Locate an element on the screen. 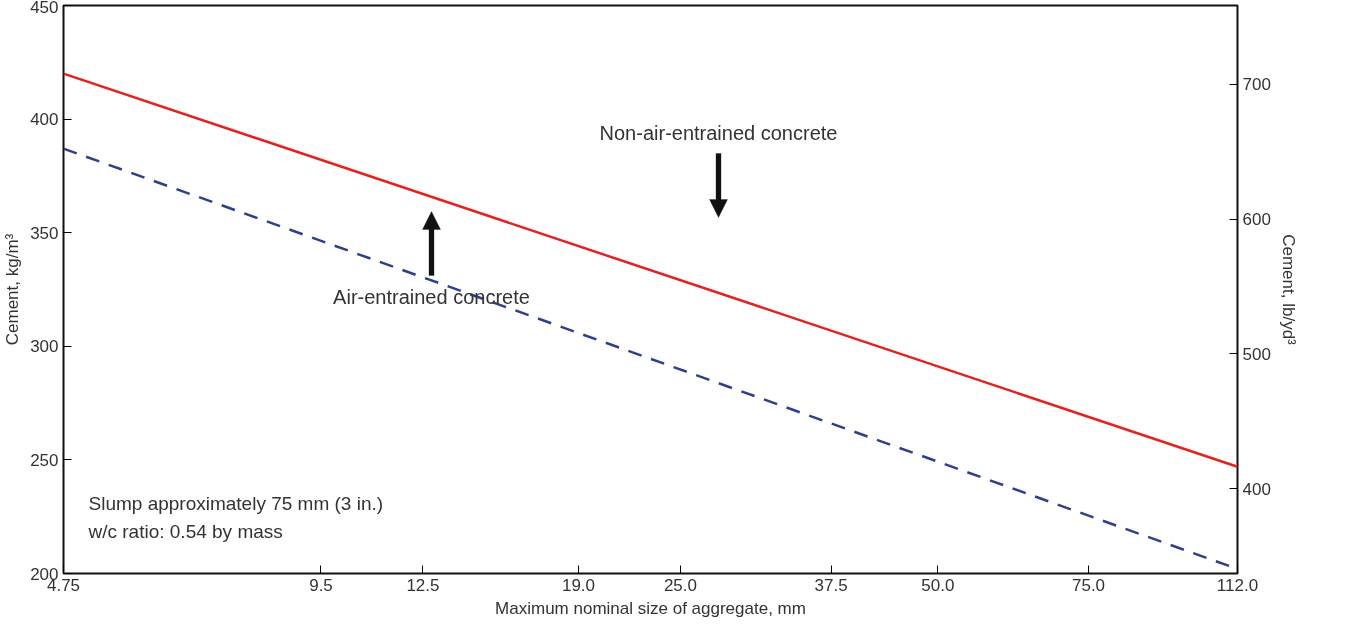  y-tick-label: 250 is located at coordinates (44, 460).